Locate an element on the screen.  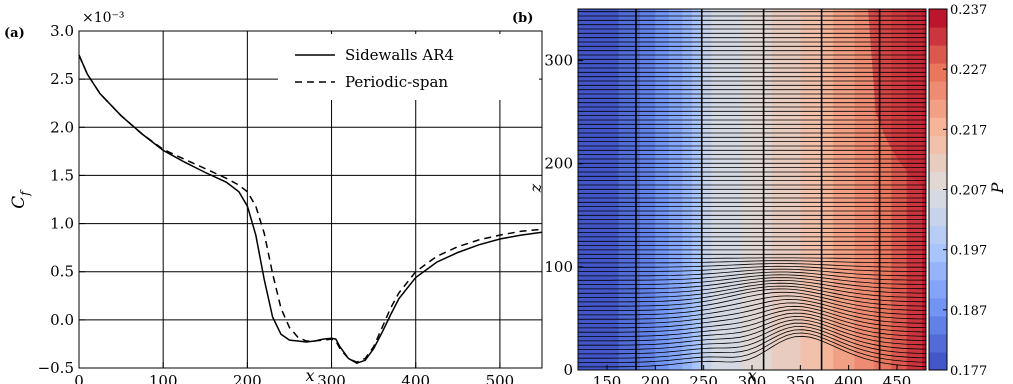
y-tick-label: 2.5 is located at coordinates (62, 79).